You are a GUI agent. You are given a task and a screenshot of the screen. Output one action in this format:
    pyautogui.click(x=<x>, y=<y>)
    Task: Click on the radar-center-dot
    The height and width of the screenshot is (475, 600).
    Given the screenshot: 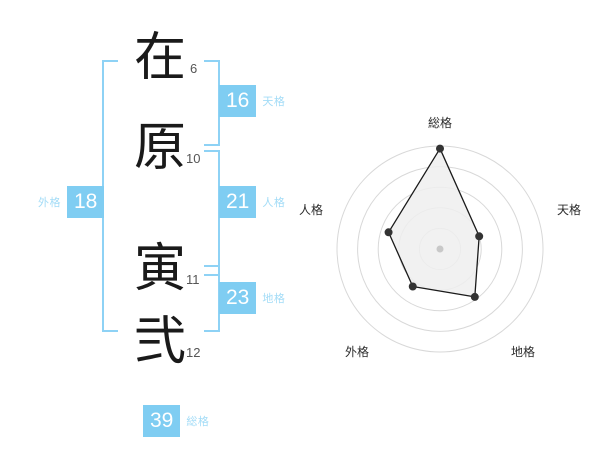 What is the action you would take?
    pyautogui.click(x=440, y=249)
    